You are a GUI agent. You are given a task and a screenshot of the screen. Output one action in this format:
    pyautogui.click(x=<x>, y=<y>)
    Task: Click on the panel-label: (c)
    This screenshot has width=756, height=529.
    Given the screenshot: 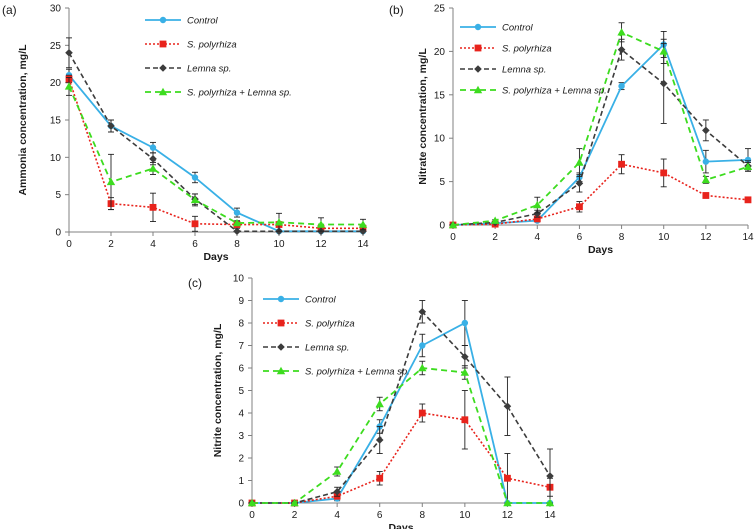 What is the action you would take?
    pyautogui.click(x=195, y=283)
    